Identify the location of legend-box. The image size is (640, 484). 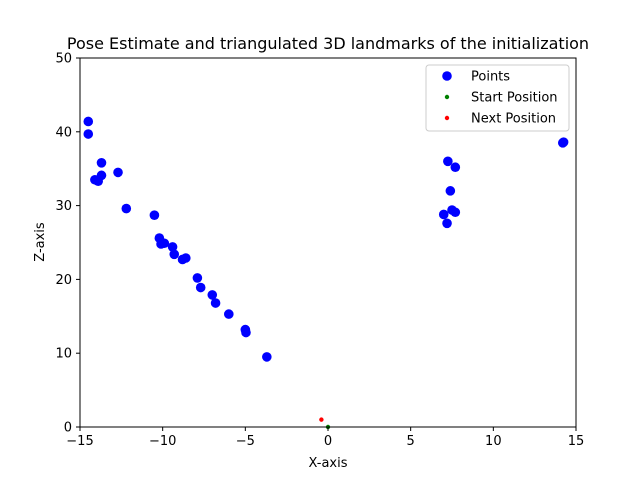
(497, 98).